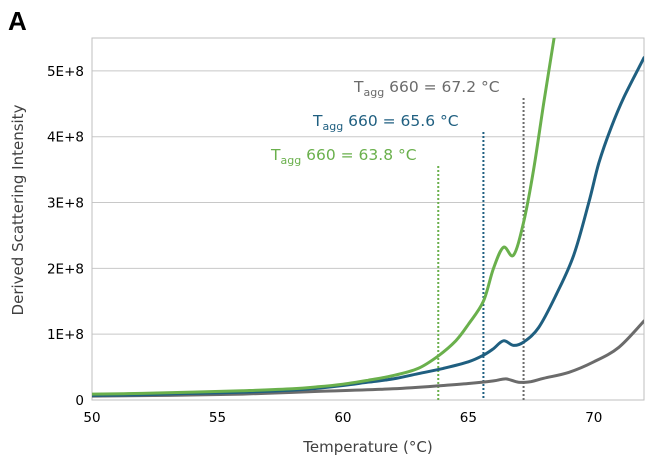  Describe the element at coordinates (317, 121) in the screenshot. I see `annotation-blue-base: T` at that location.